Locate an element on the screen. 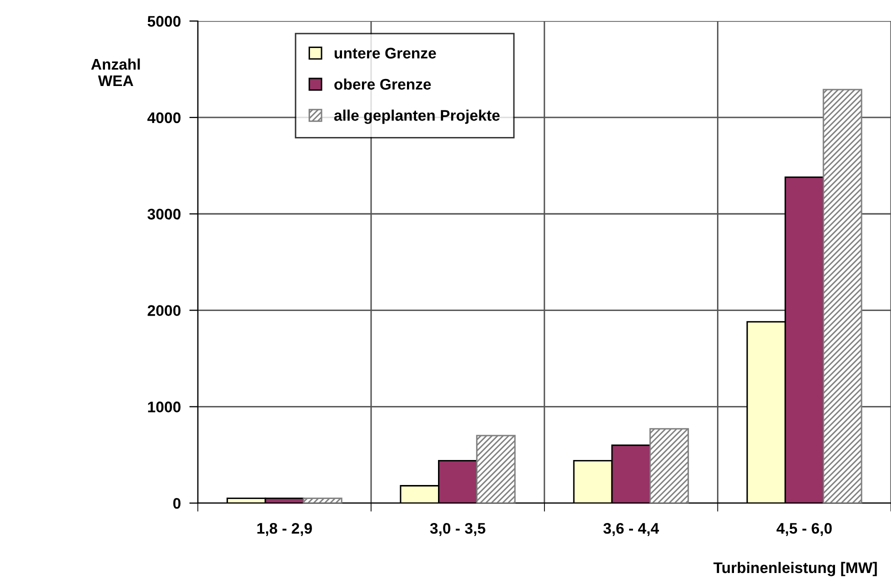 Image resolution: width=891 pixels, height=585 pixels. legend-label: alle geplanten Projekte is located at coordinates (417, 117).